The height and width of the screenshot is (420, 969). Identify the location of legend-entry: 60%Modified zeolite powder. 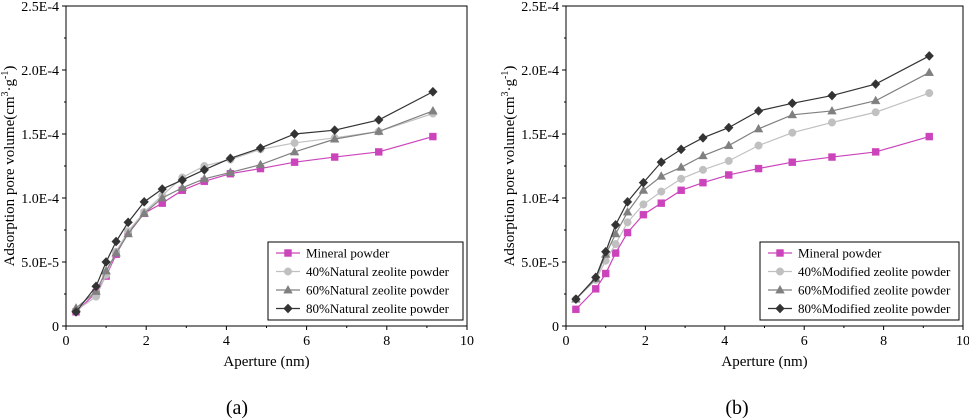
(874, 290).